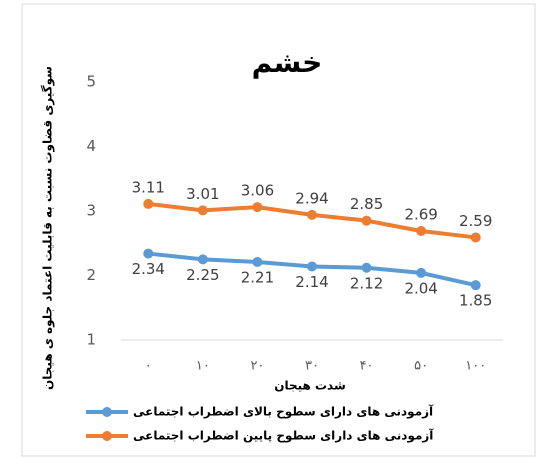 The height and width of the screenshot is (457, 536). I want to click on x-axis-label: شدت هیجان, so click(310, 386).